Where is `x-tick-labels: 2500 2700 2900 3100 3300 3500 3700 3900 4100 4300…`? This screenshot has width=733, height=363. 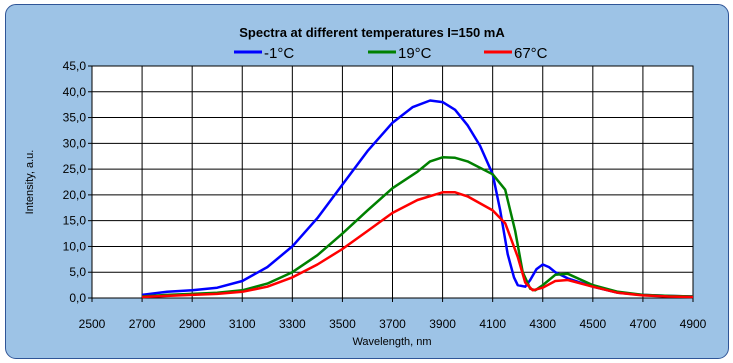
x-tick-labels: 2500 2700 2900 3100 3300 3500 3700 3900 4100 4300… is located at coordinates (393, 324).